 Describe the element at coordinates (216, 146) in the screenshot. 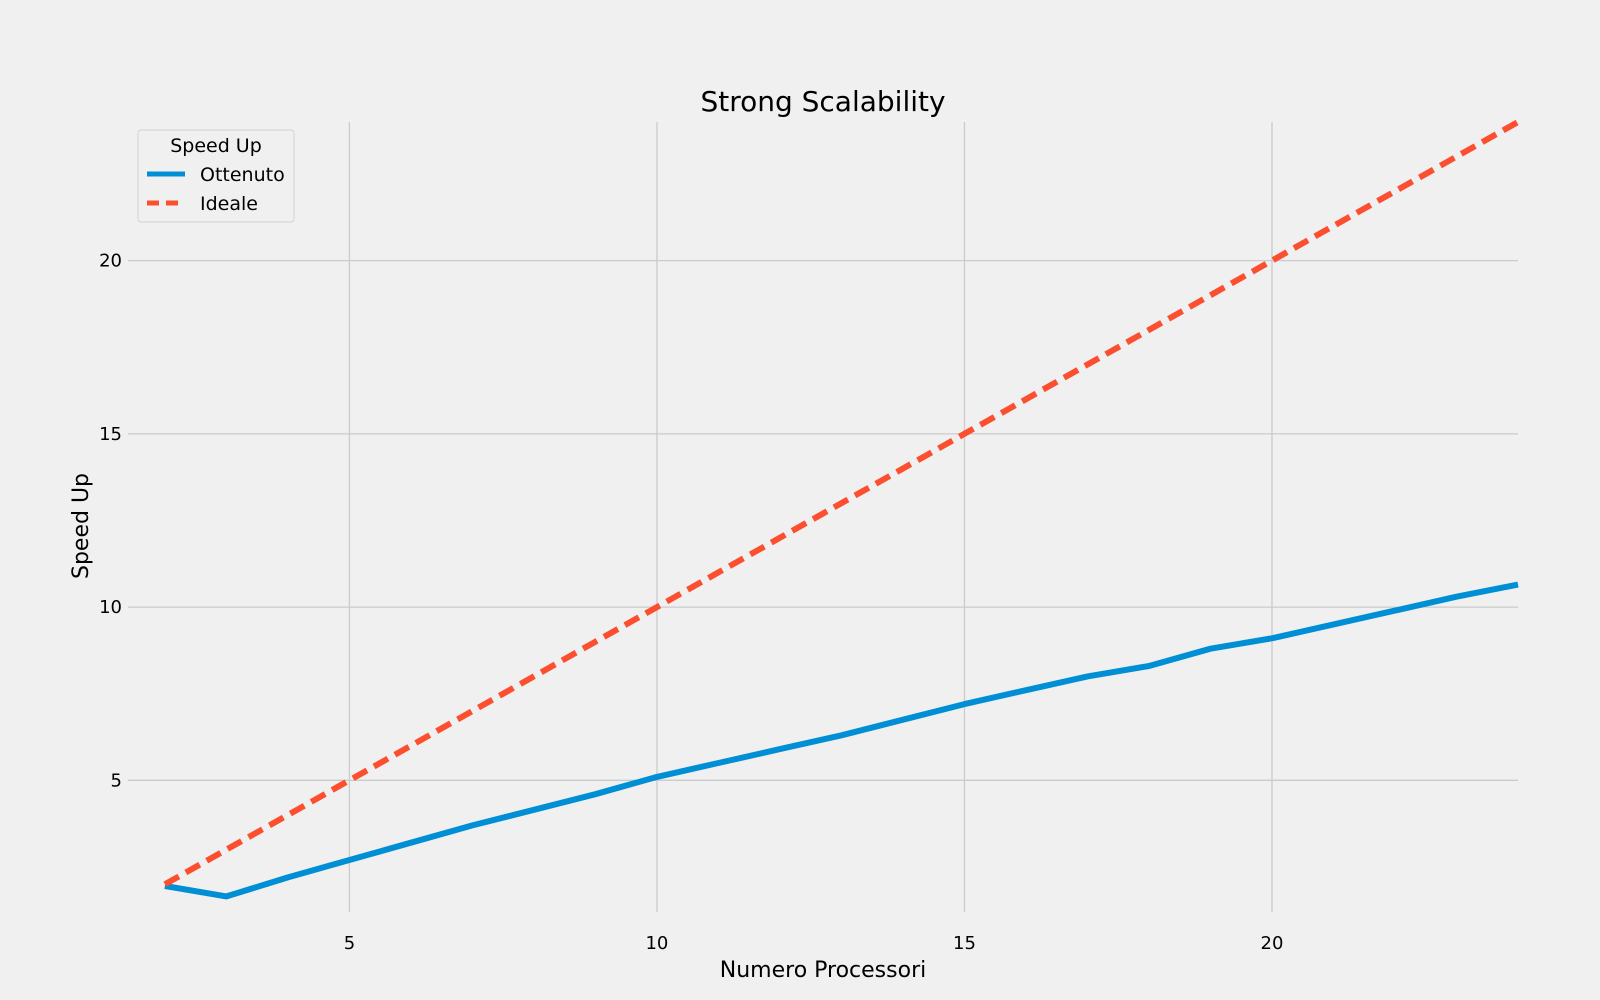

I see `legend-title: Speed Up` at that location.